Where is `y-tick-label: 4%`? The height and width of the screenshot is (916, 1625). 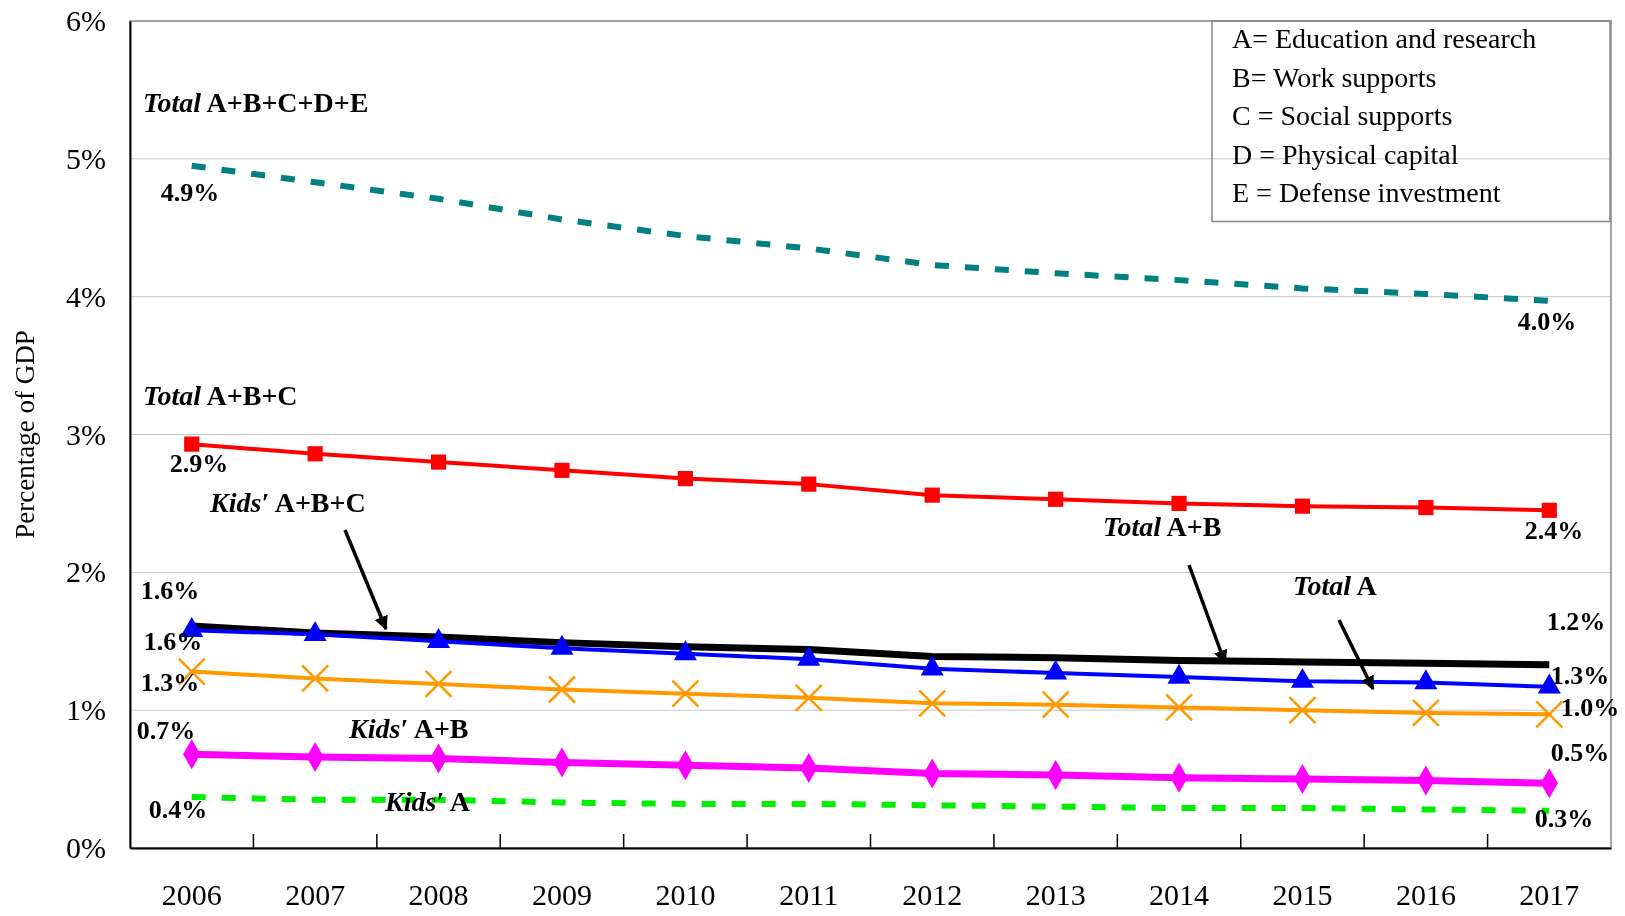
y-tick-label: 4% is located at coordinates (86, 296).